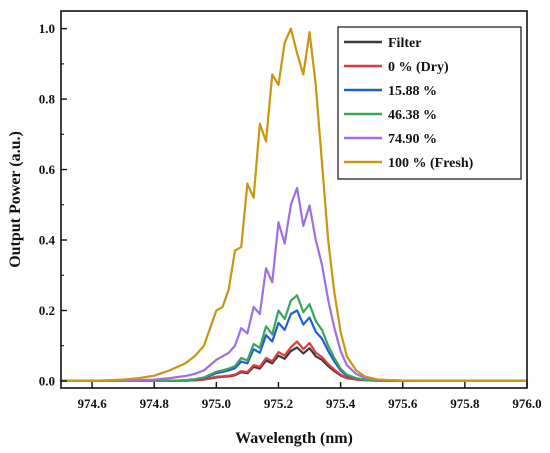  I want to click on y-tick-label: 0.8, so click(47, 99).